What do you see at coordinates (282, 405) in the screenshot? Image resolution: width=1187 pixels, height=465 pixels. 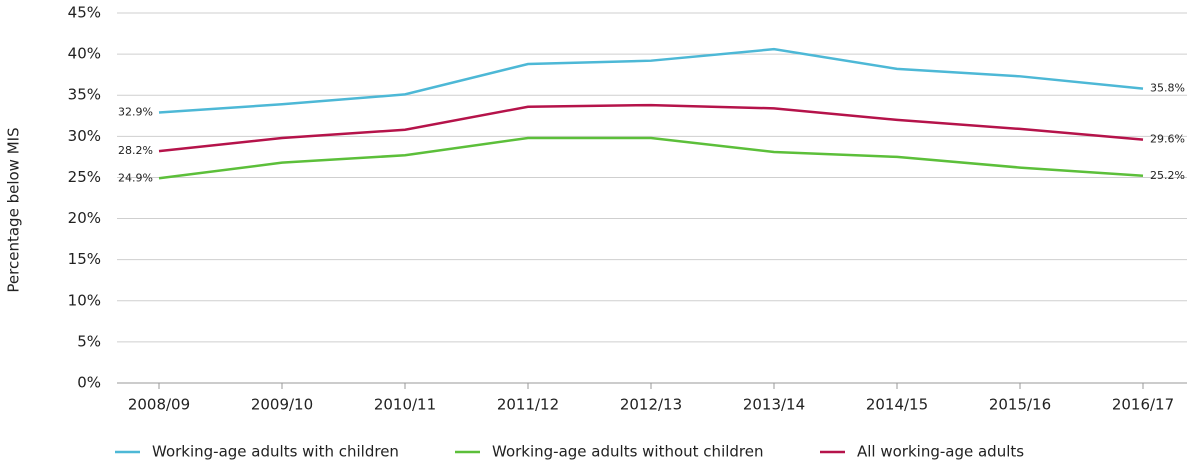 I see `x-tick-label: 2009/10` at bounding box center [282, 405].